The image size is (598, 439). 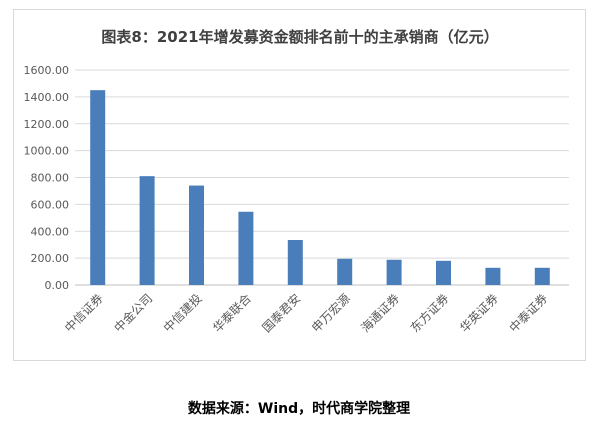 I want to click on y-tick-label: 600.00, so click(x=50, y=204).